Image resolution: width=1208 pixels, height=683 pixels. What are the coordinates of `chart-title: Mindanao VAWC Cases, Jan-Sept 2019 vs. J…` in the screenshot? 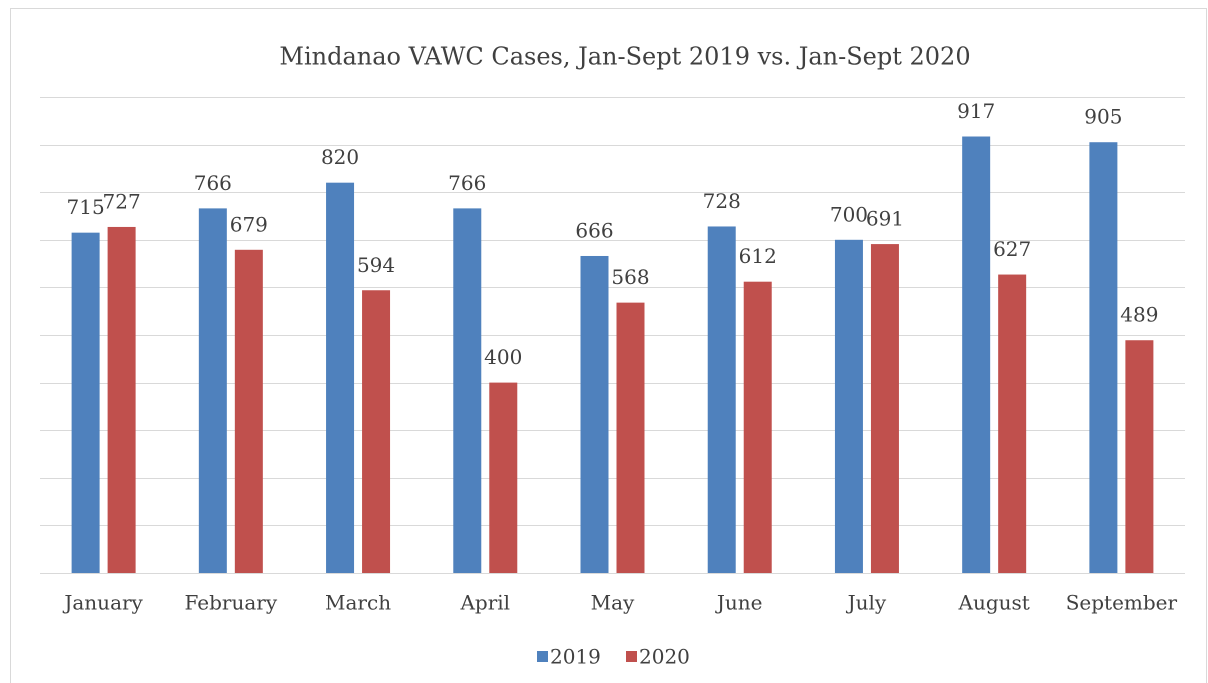 It's located at (624, 57).